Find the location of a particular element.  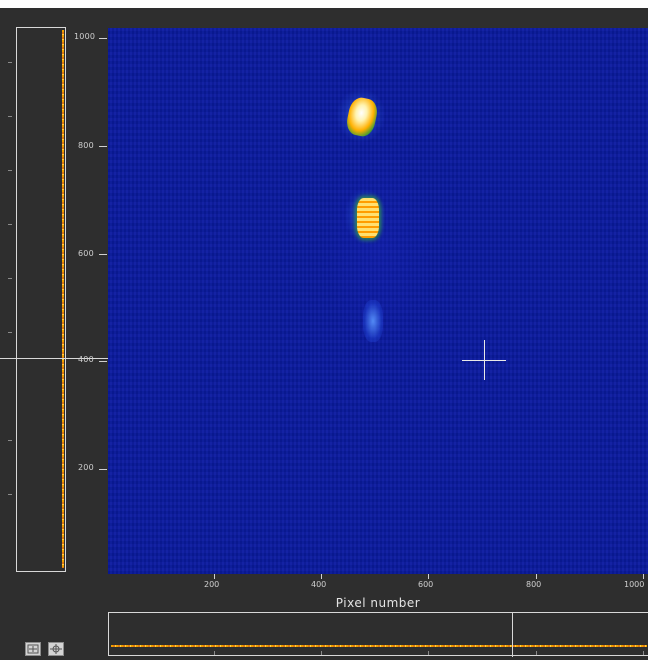

crosshair-icon is located at coordinates (56, 649).